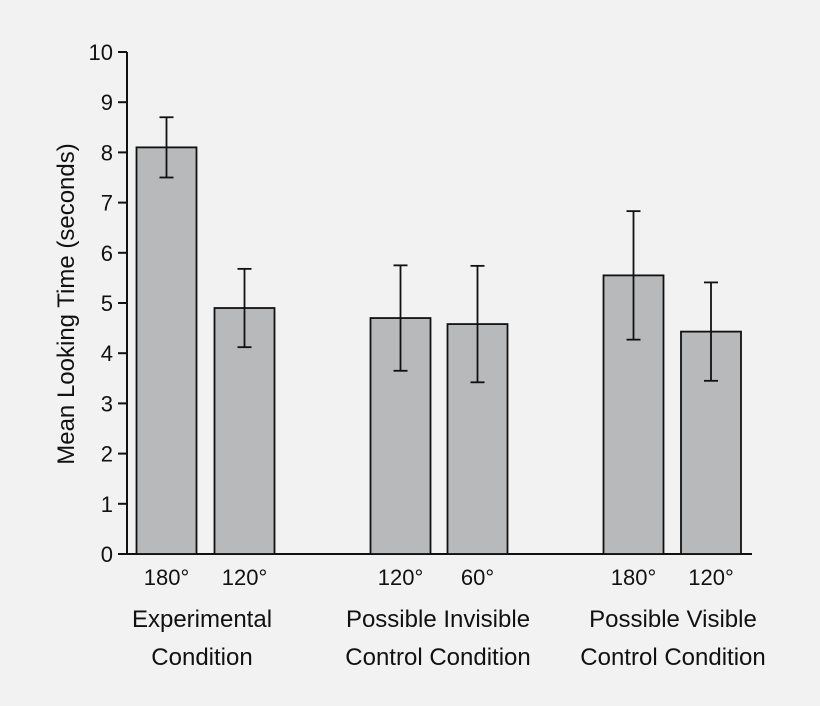 Image resolution: width=820 pixels, height=706 pixels. Describe the element at coordinates (673, 619) in the screenshot. I see `group-label-line: Possible Visible` at that location.